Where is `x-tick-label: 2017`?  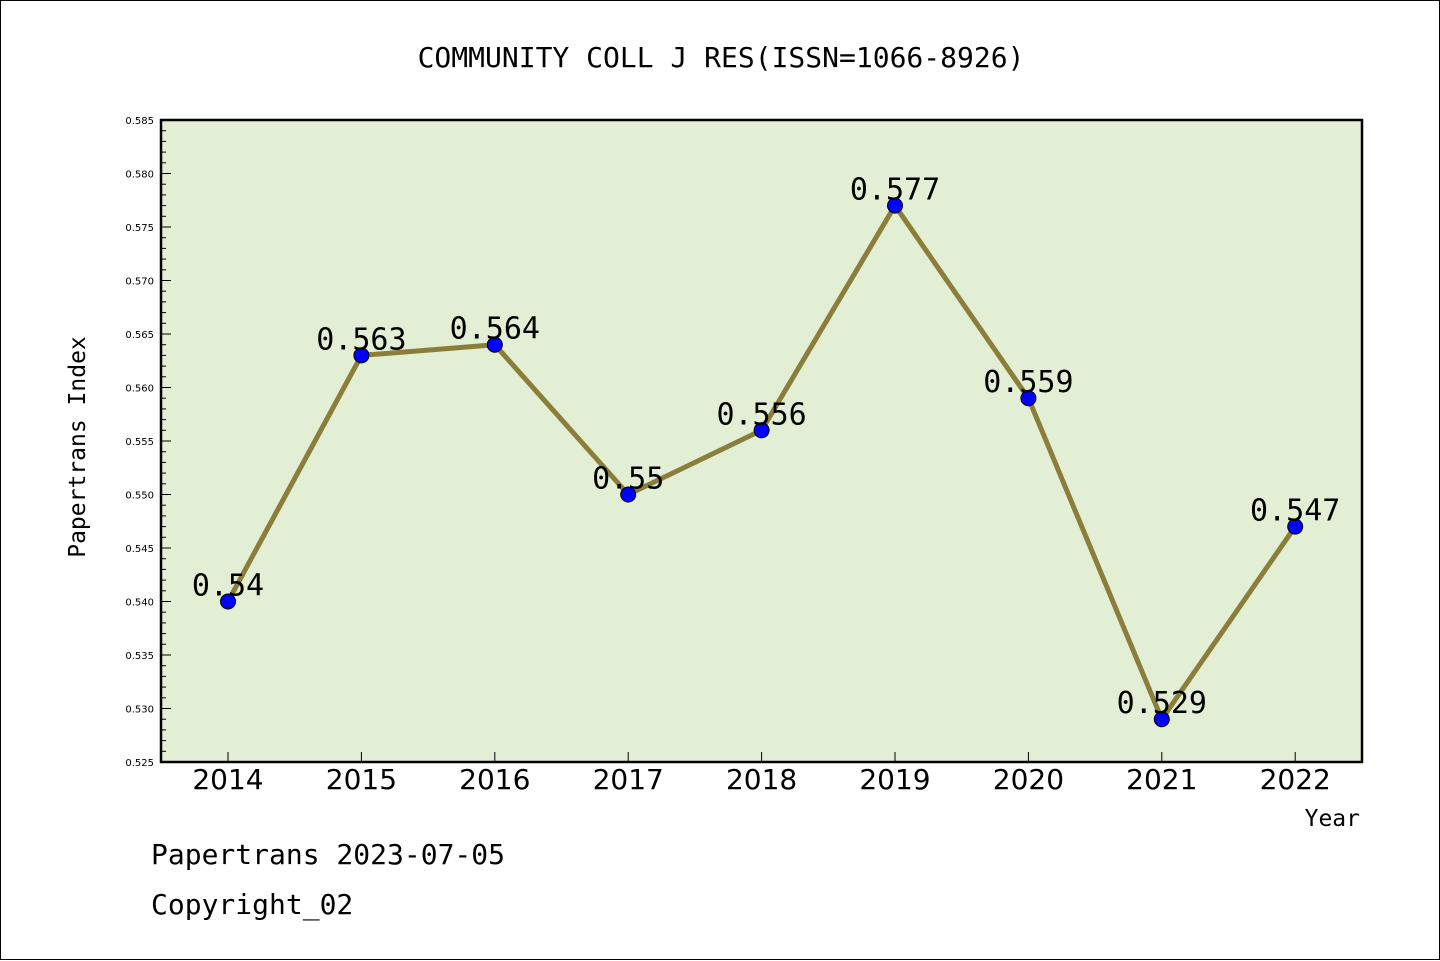
x-tick-label: 2017 is located at coordinates (628, 779).